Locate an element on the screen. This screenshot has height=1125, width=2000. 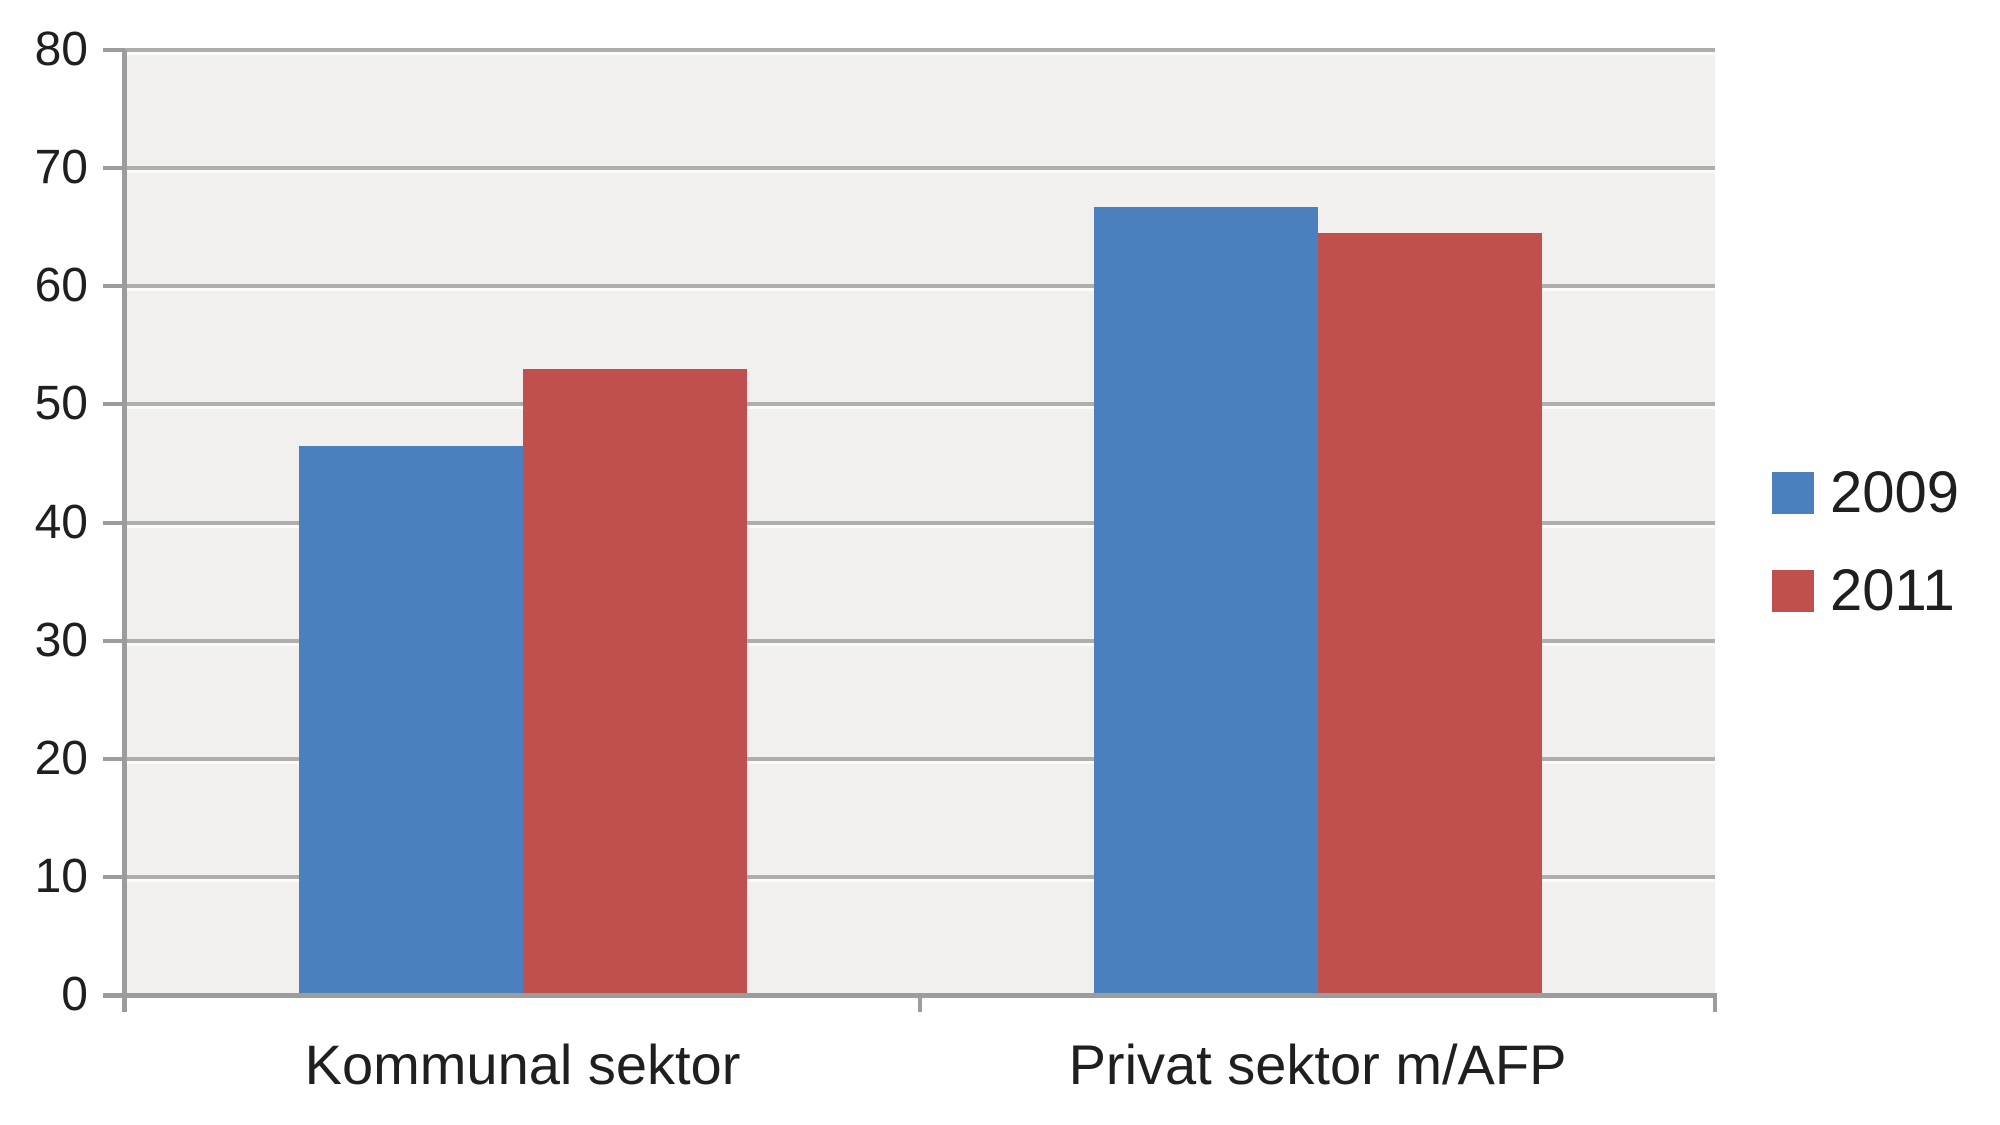
category-label-privat-sektor-m-afp: Privat sektor m/AFP is located at coordinates (1317, 1064).